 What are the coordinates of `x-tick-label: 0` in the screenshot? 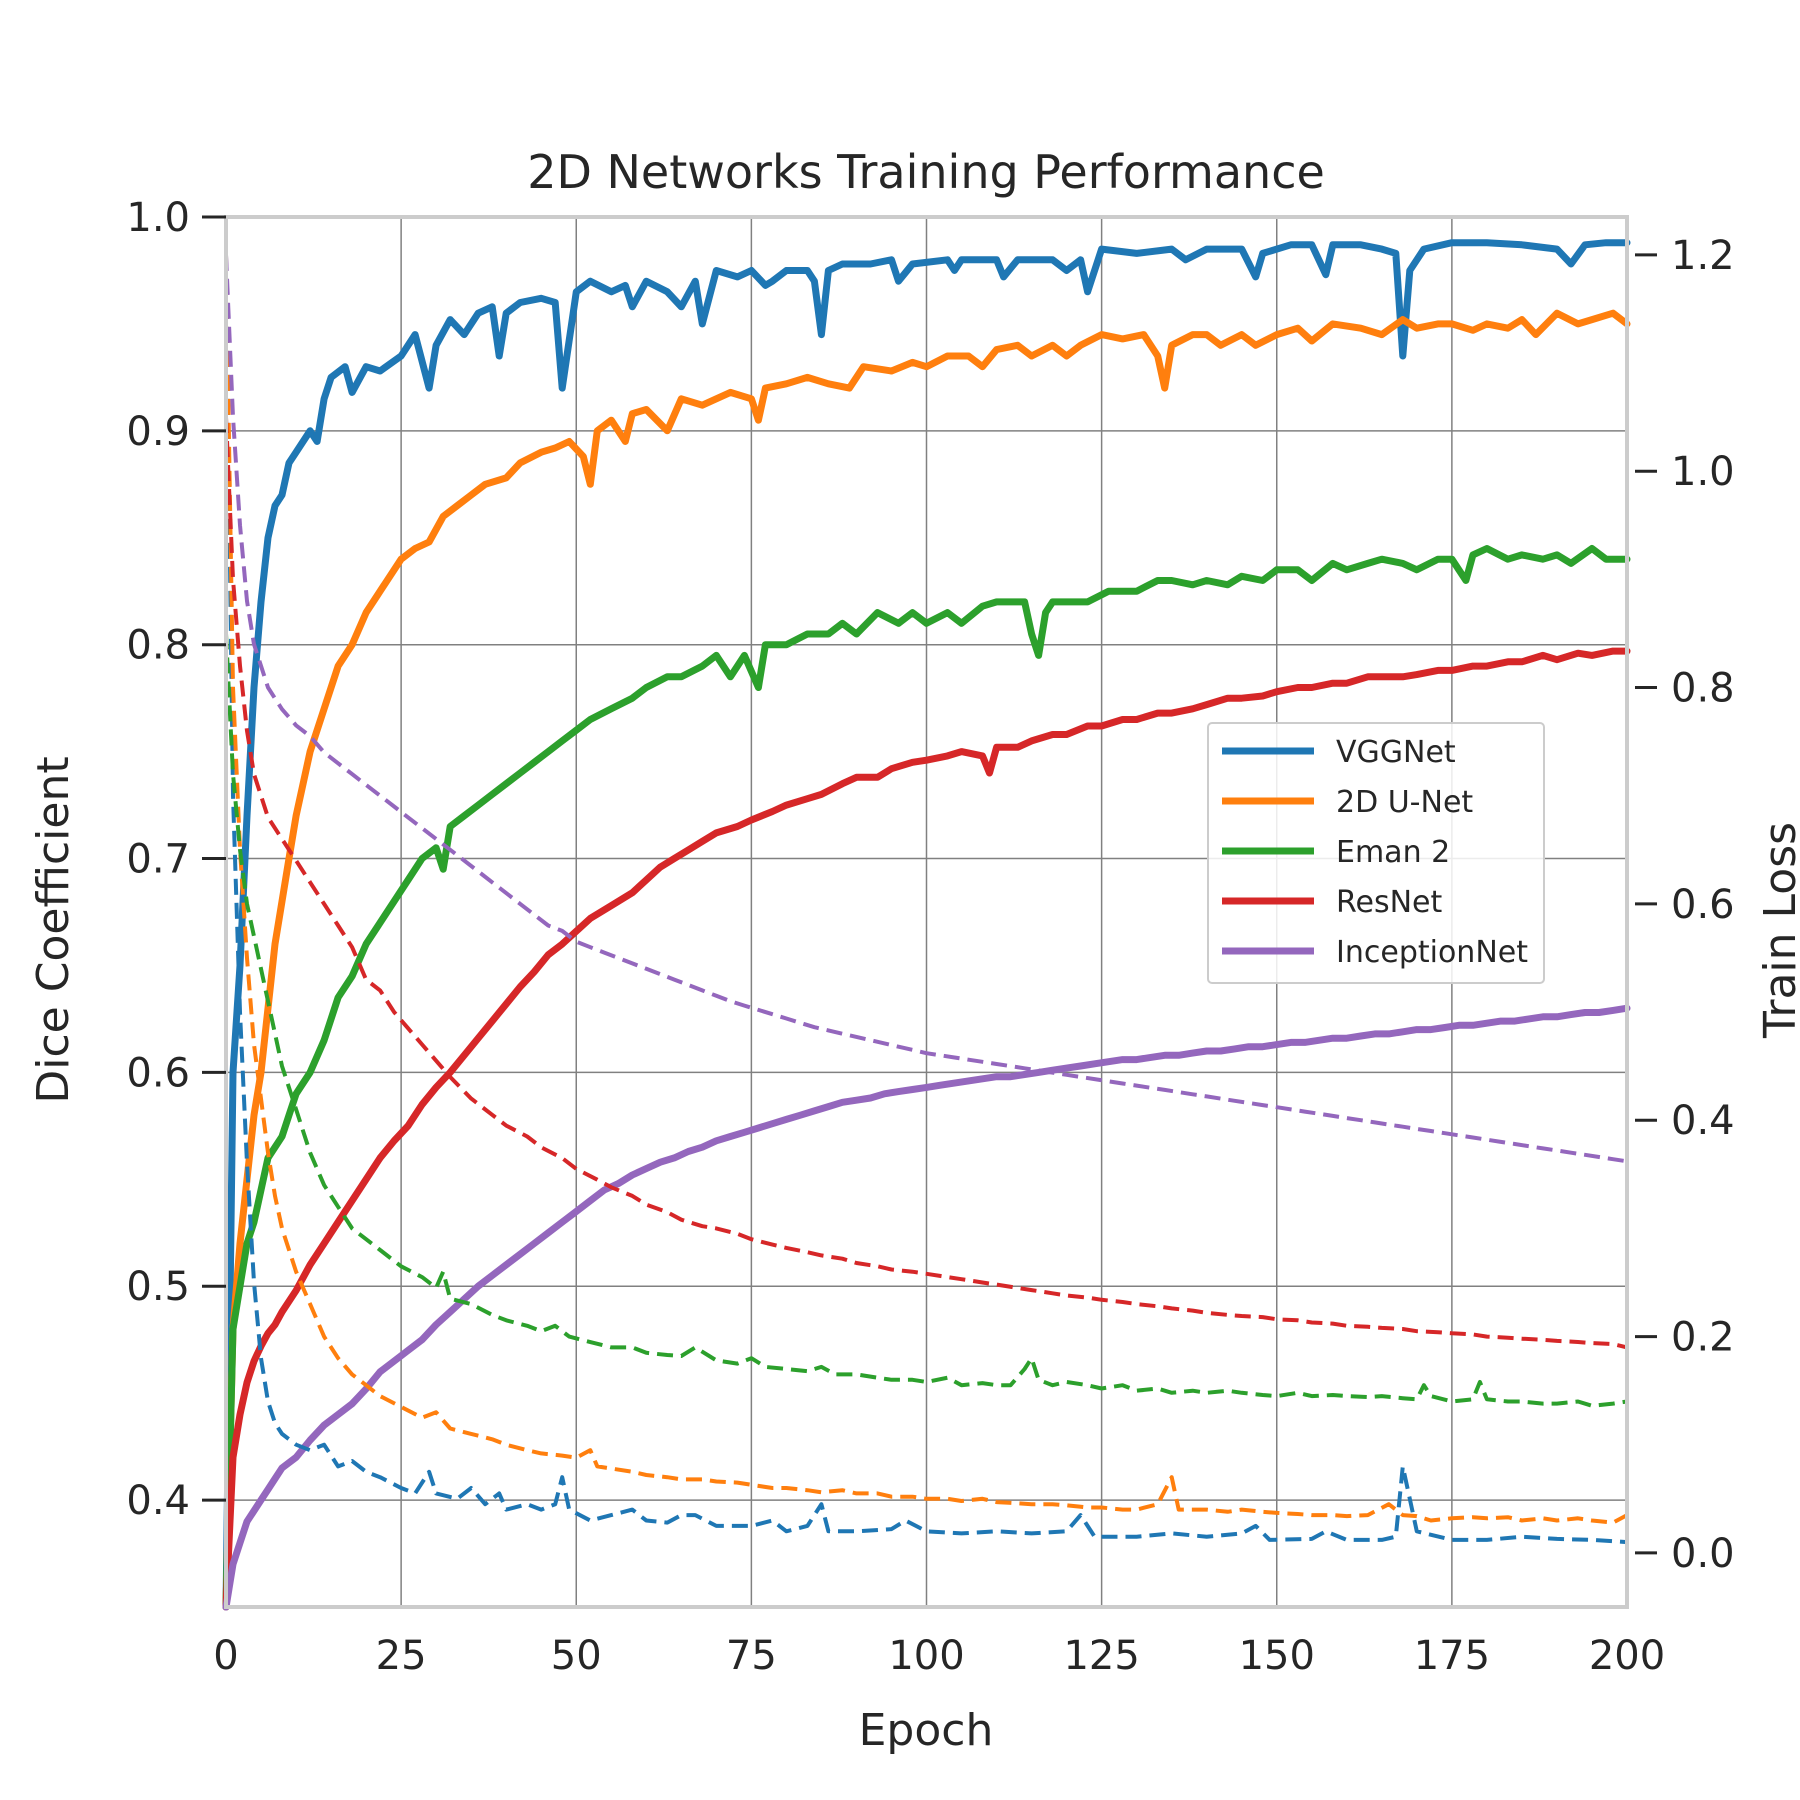 It's located at (225, 1656).